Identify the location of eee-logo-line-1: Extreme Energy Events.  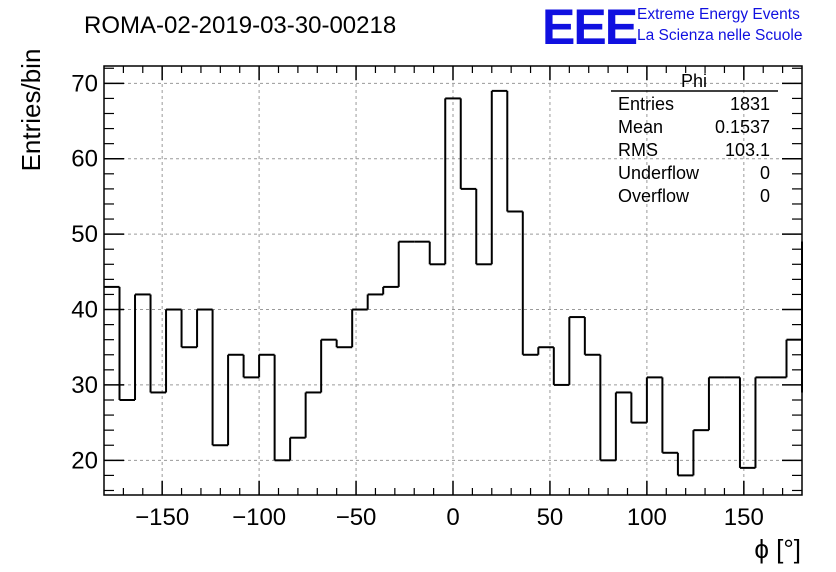
(718, 14).